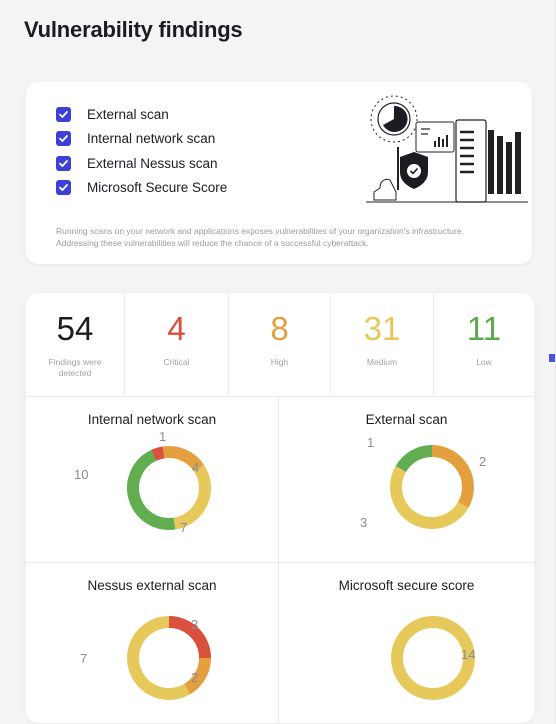 The image size is (556, 724). What do you see at coordinates (133, 29) in the screenshot?
I see `page-title: Vulnerability findings` at bounding box center [133, 29].